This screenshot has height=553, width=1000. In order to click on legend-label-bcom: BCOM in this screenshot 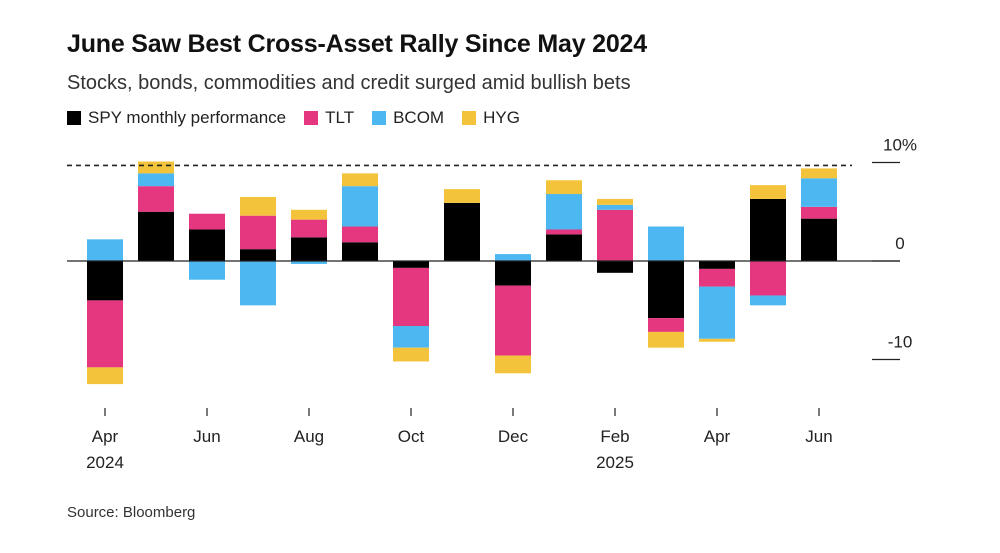, I will do `click(419, 117)`.